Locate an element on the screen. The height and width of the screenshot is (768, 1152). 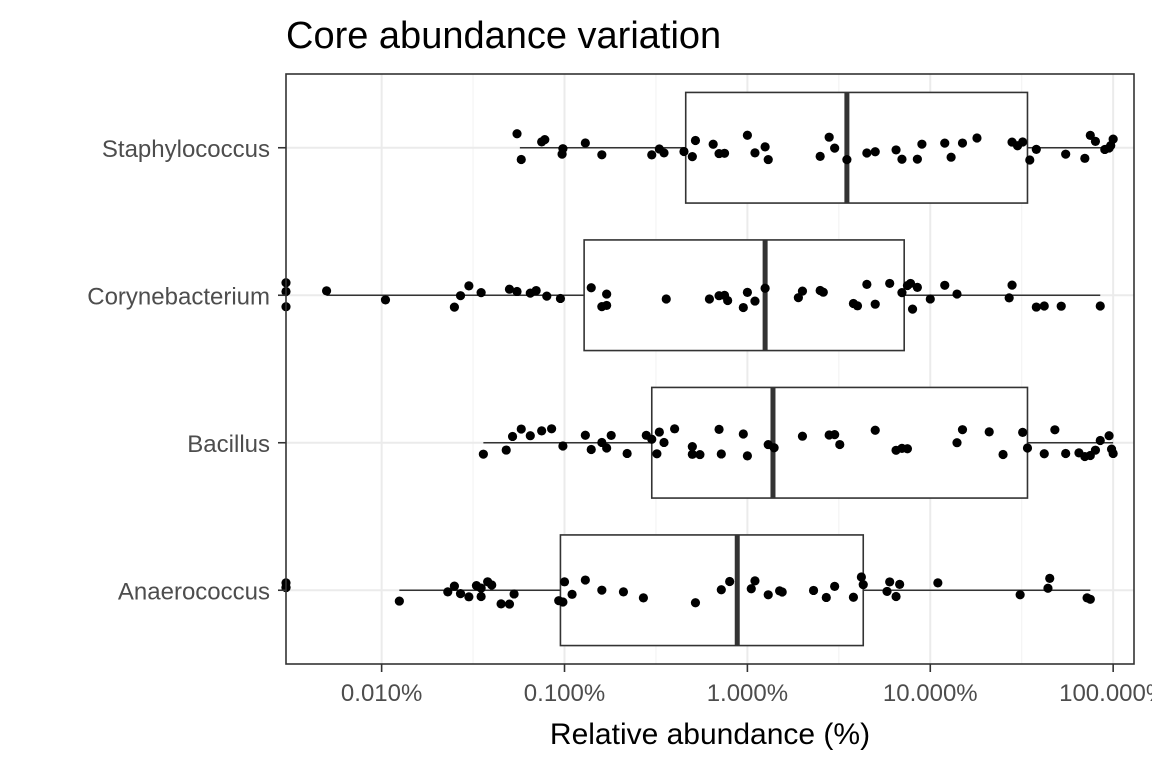
y-tick-label: Anaerococcus is located at coordinates (194, 591).